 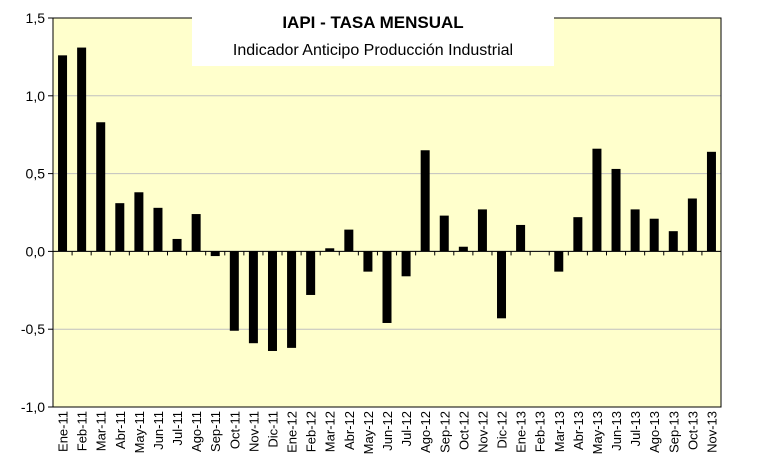 I want to click on x-tick-label: May-11, so click(x=139, y=432).